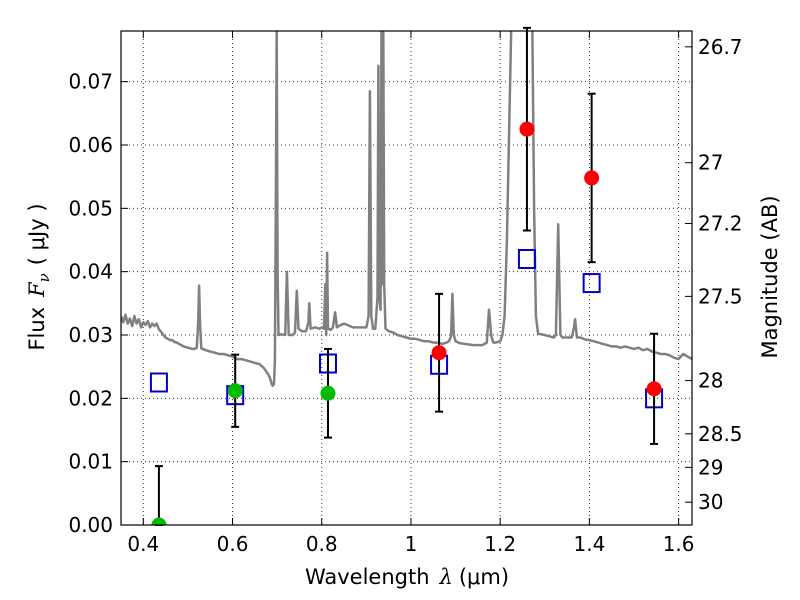  I want to click on x-tick-label: 0.4, so click(143, 544).